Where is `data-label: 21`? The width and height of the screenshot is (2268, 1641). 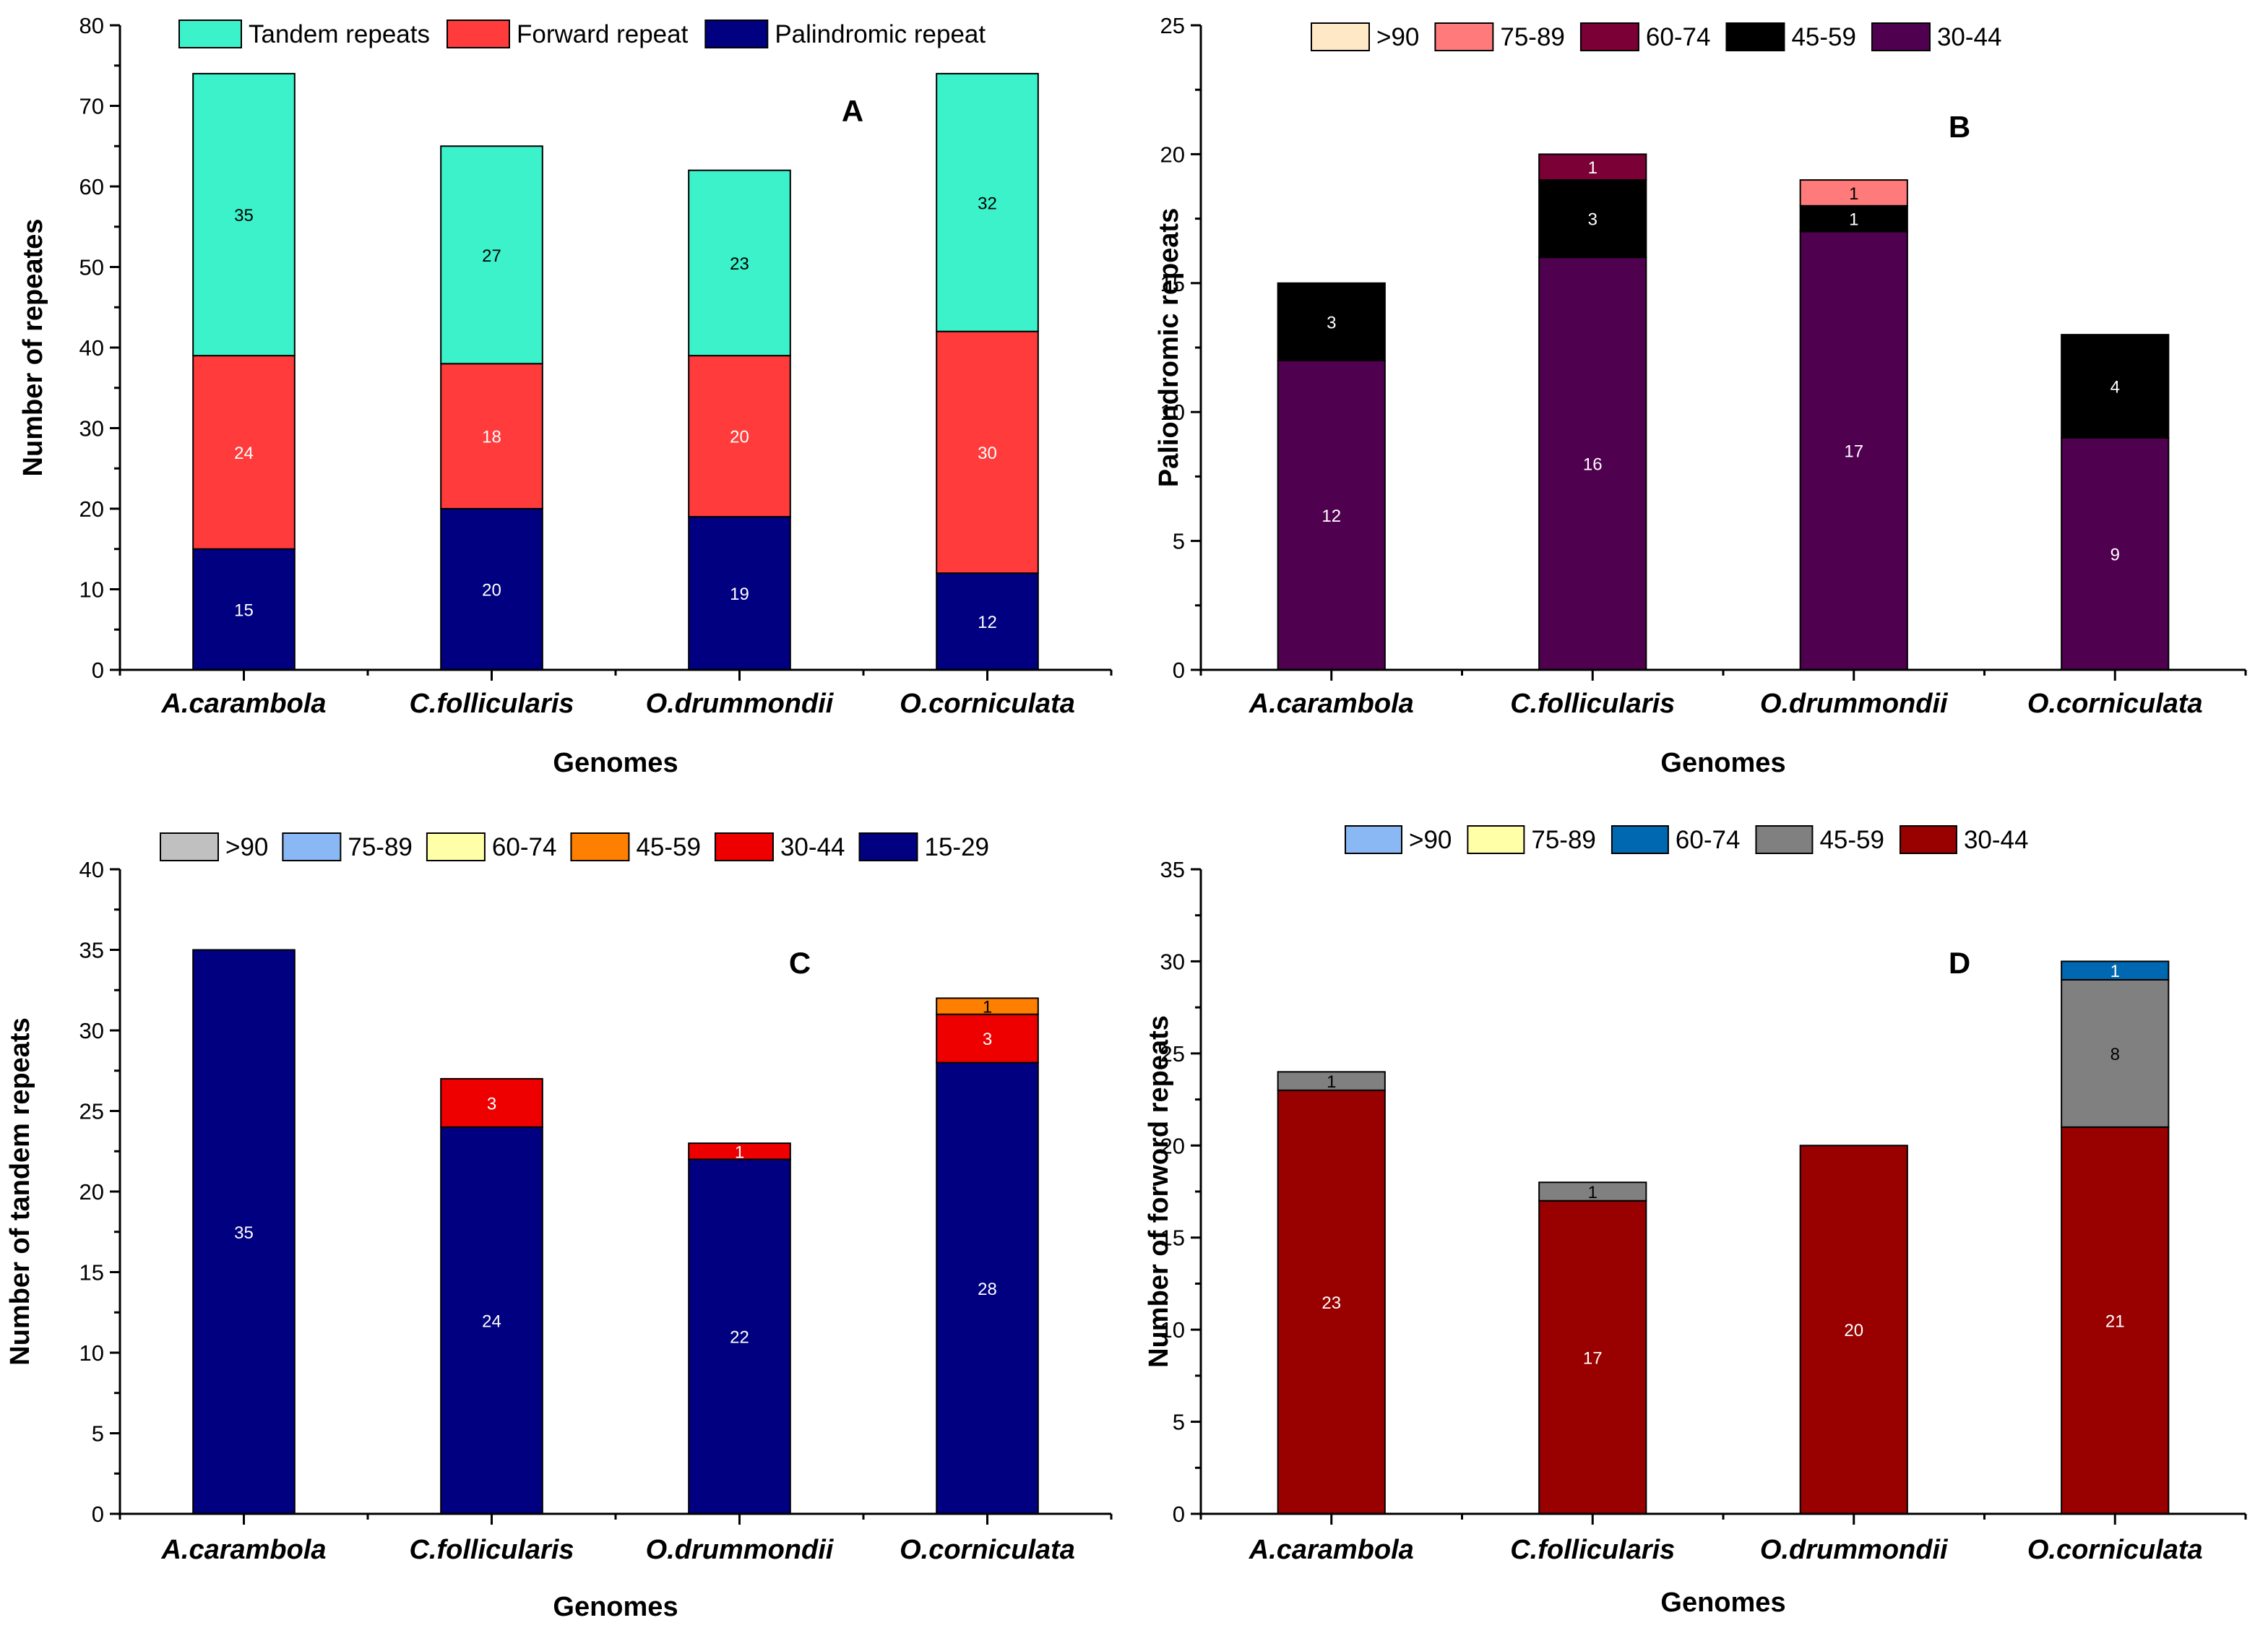
data-label: 21 is located at coordinates (2115, 1321).